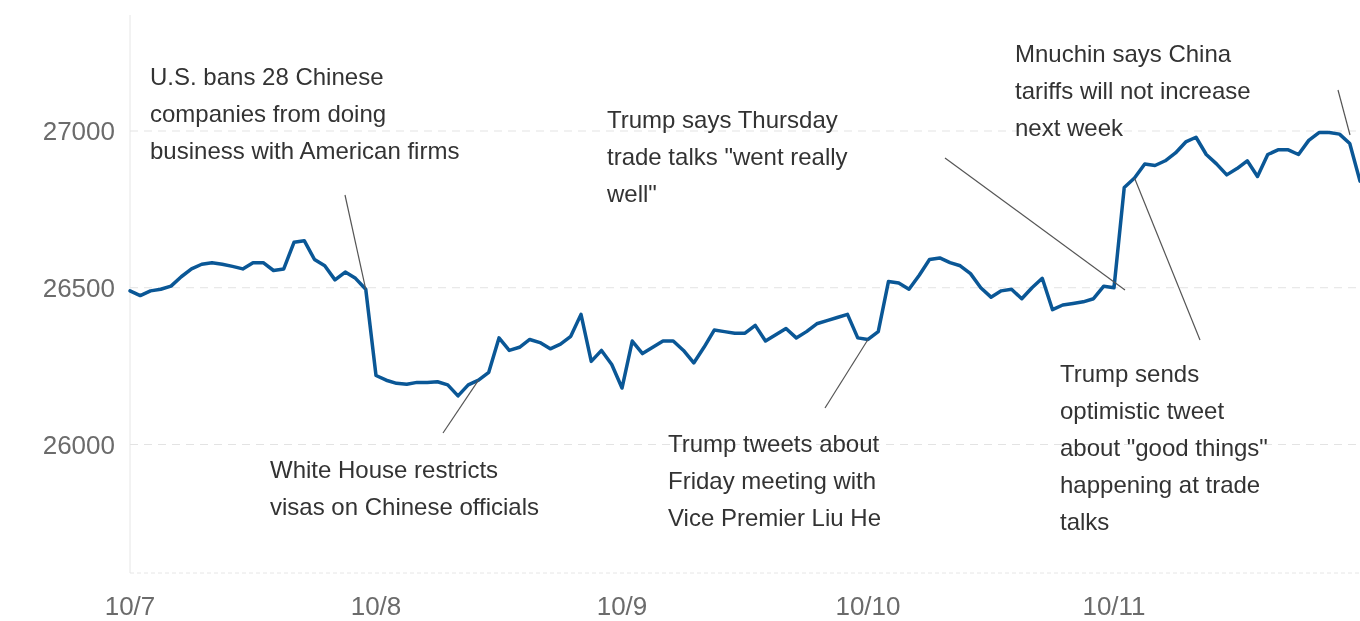 The height and width of the screenshot is (621, 1360). I want to click on annotation: Trump tweets about Friday meeting with Vice Premier Liu He, so click(774, 480).